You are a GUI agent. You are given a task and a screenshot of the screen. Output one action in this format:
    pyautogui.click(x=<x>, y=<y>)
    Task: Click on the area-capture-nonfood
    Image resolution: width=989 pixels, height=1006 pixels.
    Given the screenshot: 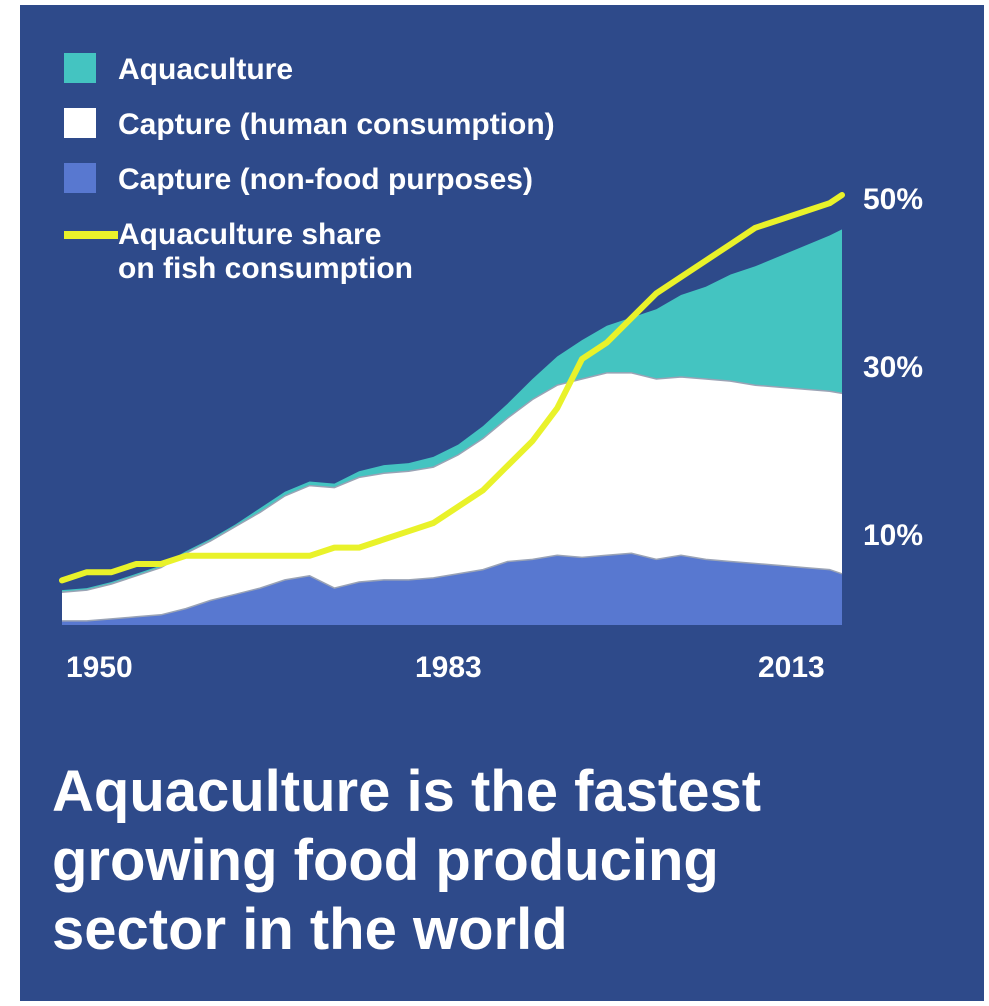 What is the action you would take?
    pyautogui.click(x=452, y=589)
    